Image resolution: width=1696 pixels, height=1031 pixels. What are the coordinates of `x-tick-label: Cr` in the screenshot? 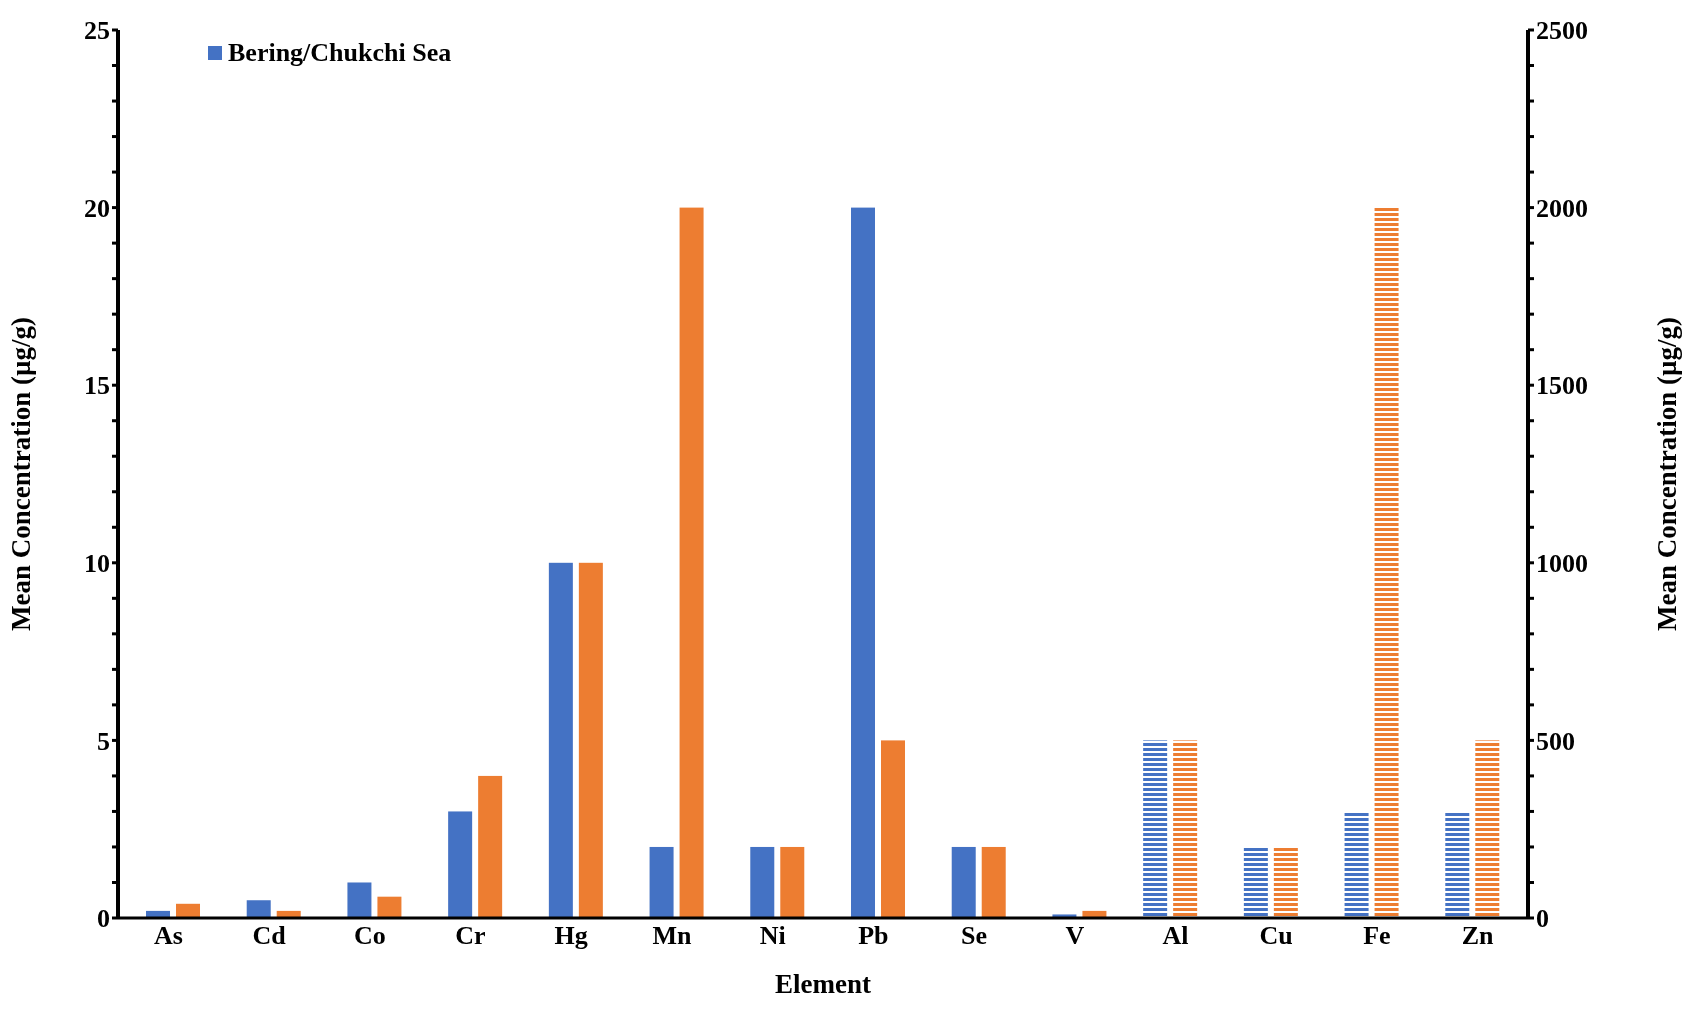 It's located at (470, 936).